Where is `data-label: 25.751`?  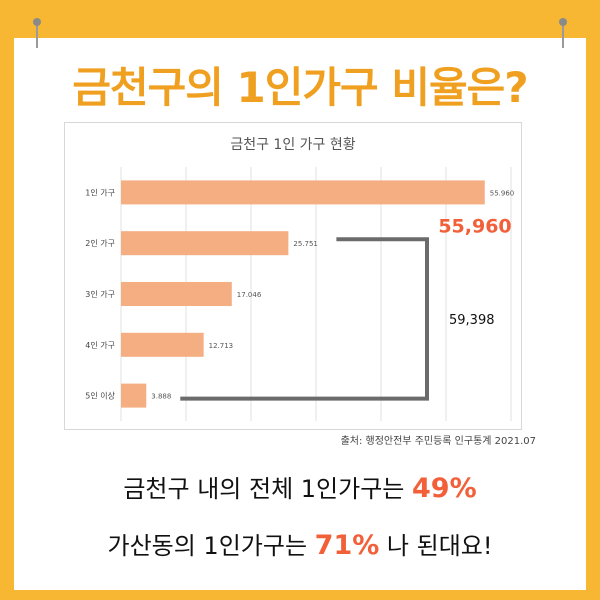 data-label: 25.751 is located at coordinates (305, 244).